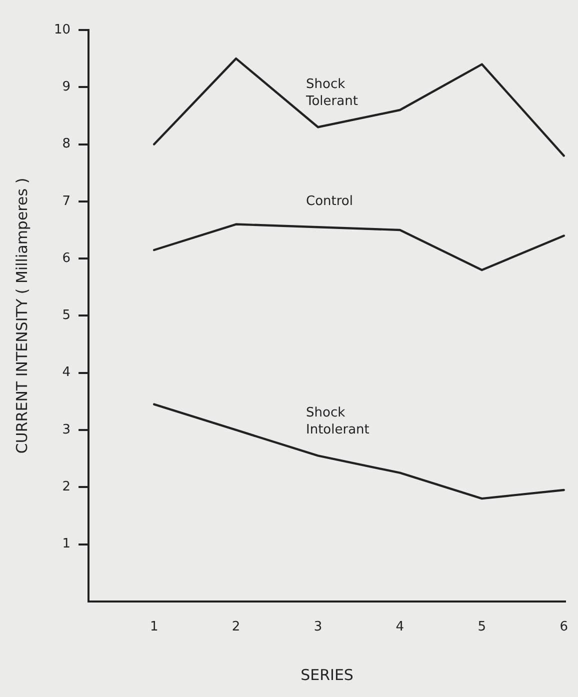  I want to click on y-tick-label: 10, so click(62, 30).